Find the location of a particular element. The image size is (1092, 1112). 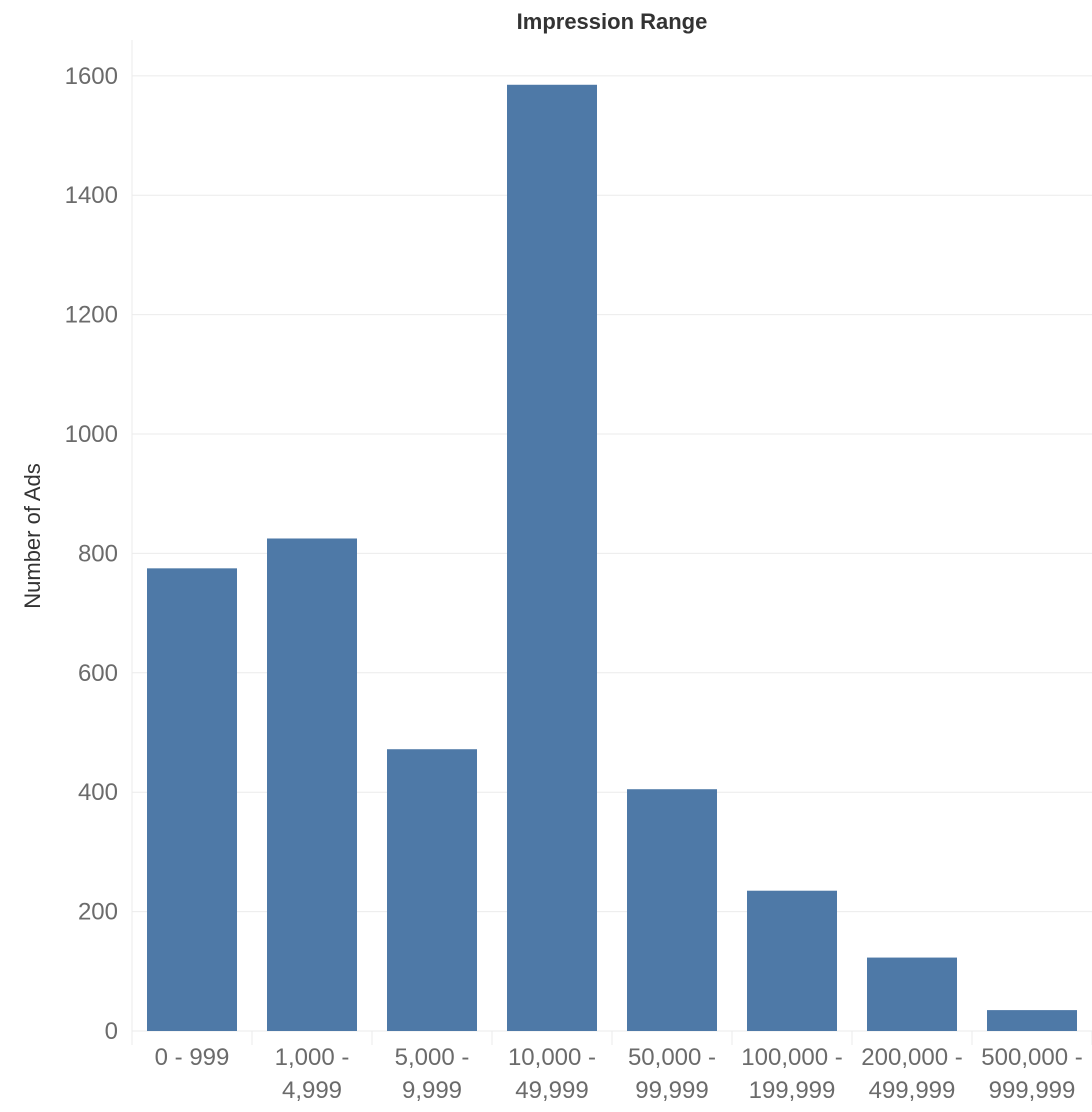

x-tick-label: 5,000 - 9,999 is located at coordinates (432, 1074).